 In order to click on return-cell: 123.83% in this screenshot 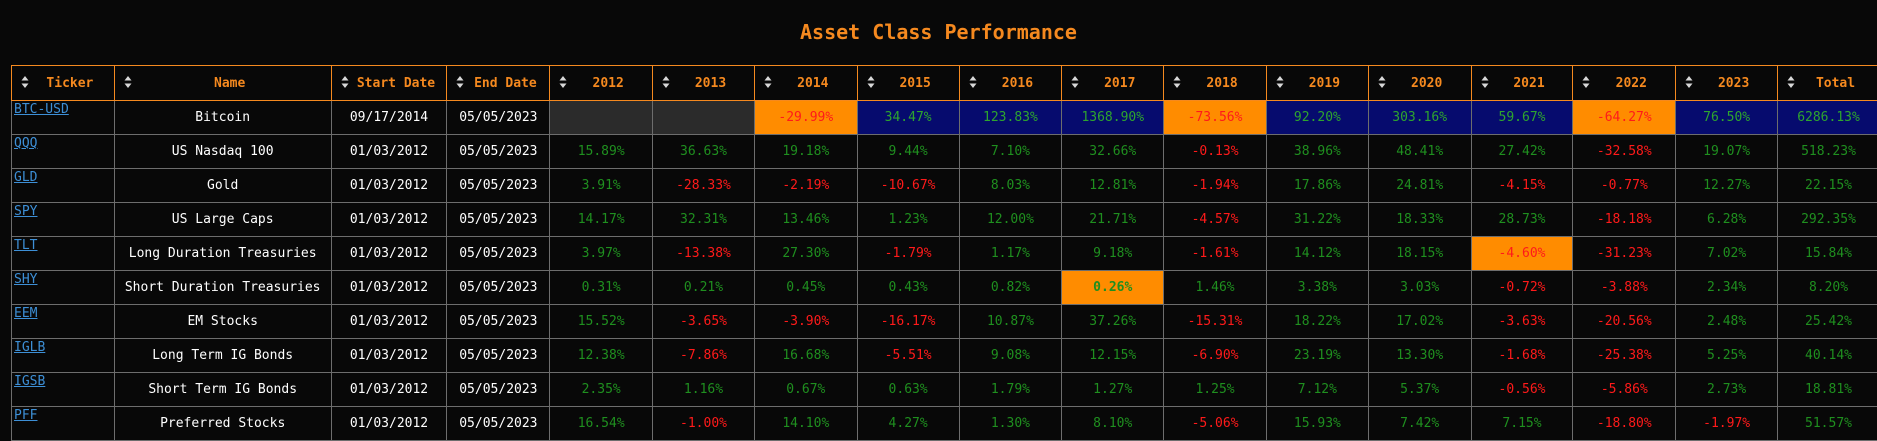, I will do `click(1010, 118)`.